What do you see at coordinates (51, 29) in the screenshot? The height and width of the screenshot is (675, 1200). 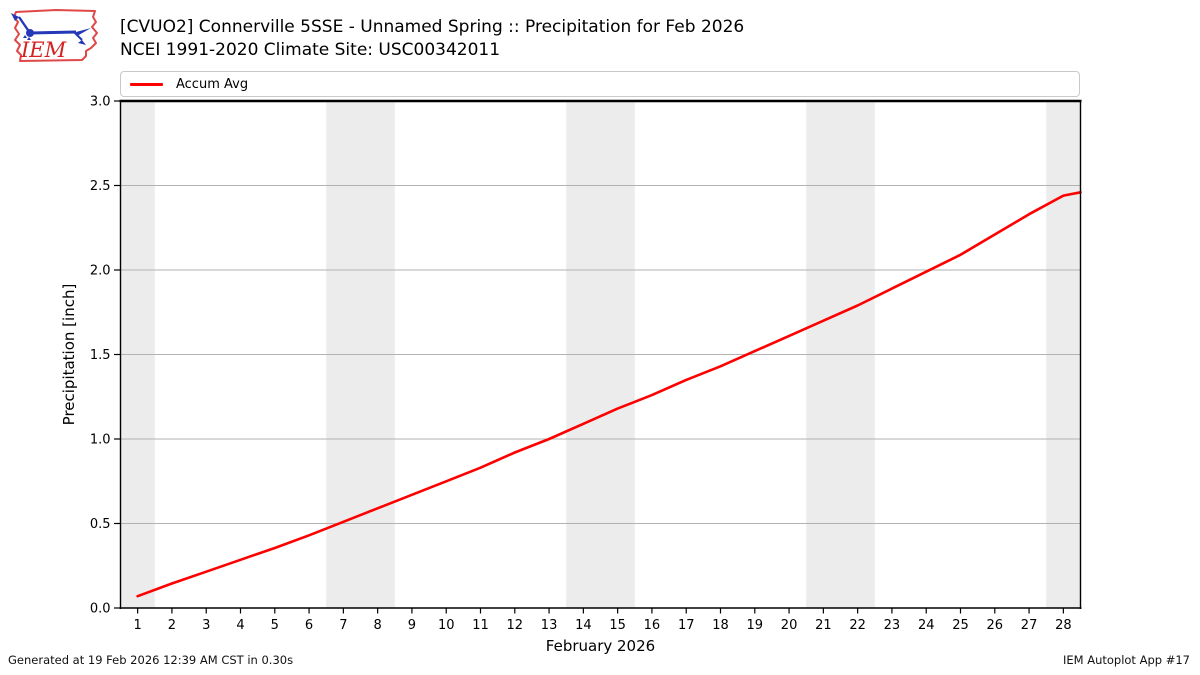 I see `weather-vane-icon` at bounding box center [51, 29].